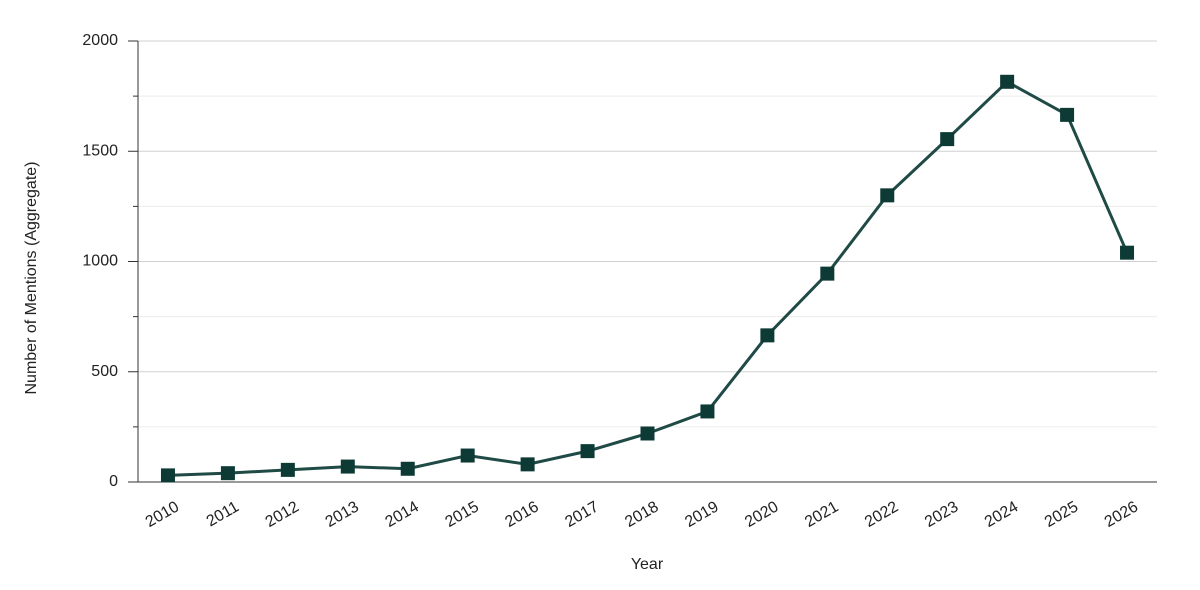 The height and width of the screenshot is (590, 1200). What do you see at coordinates (1121, 514) in the screenshot?
I see `x-tick-label: 2026` at bounding box center [1121, 514].